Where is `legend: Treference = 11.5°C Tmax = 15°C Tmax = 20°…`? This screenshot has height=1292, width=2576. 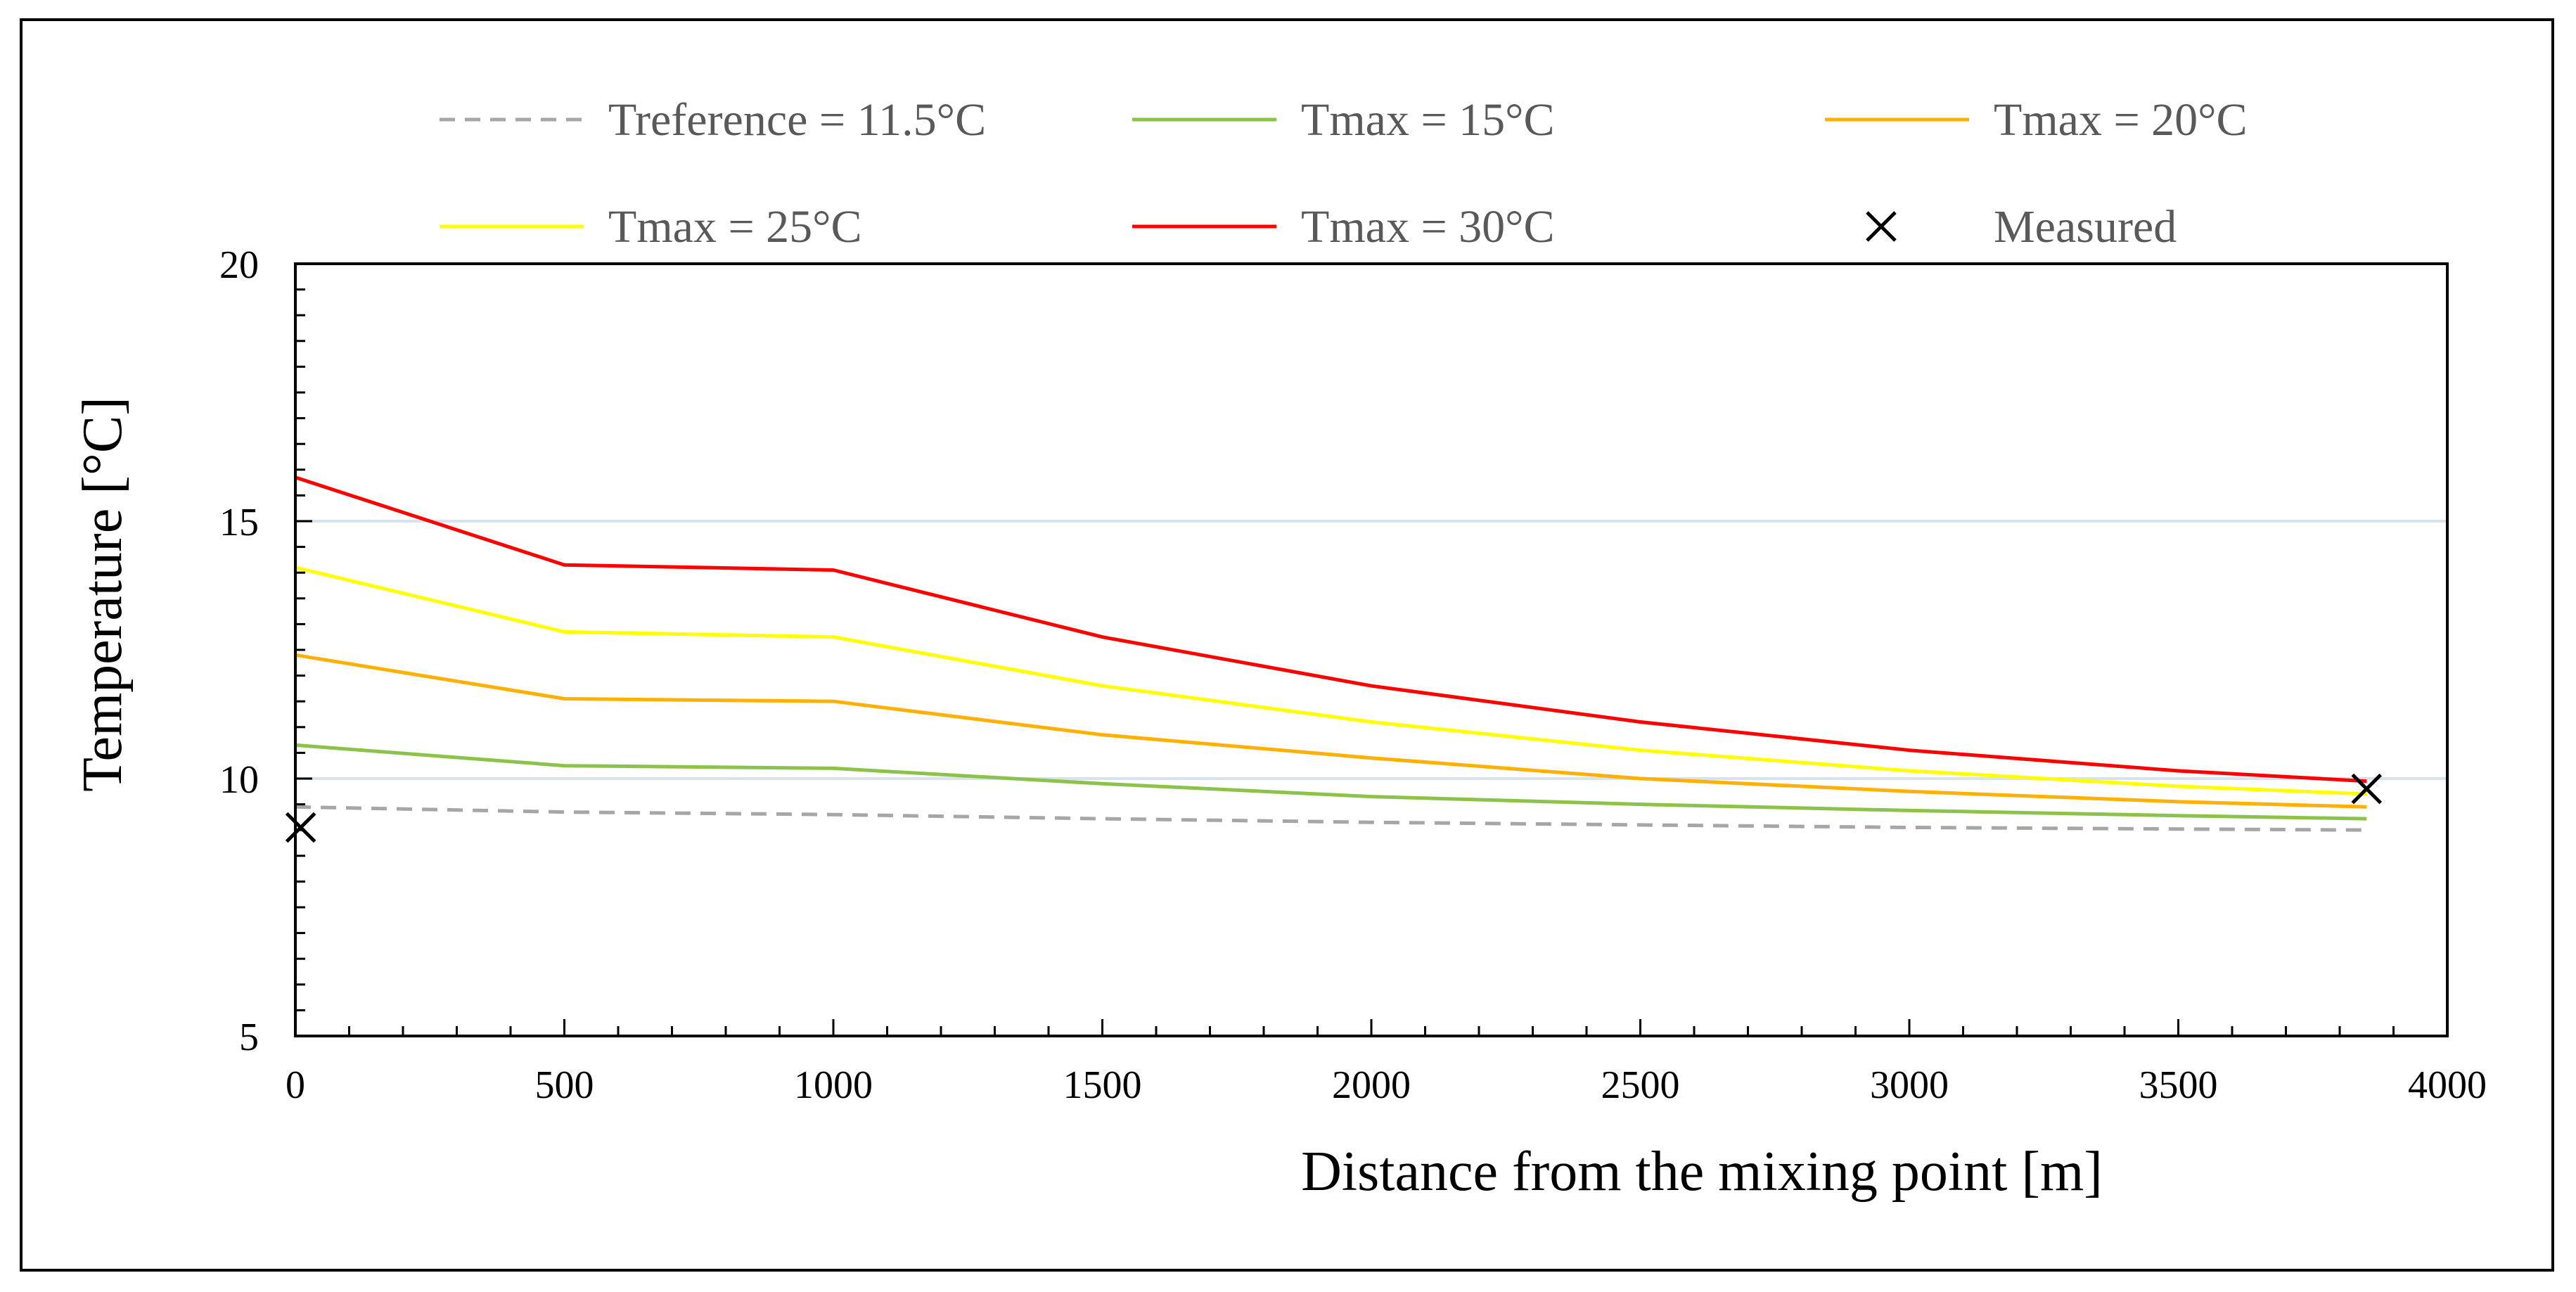
legend: Treference = 11.5°C Tmax = 15°C Tmax = 20°… is located at coordinates (1344, 173).